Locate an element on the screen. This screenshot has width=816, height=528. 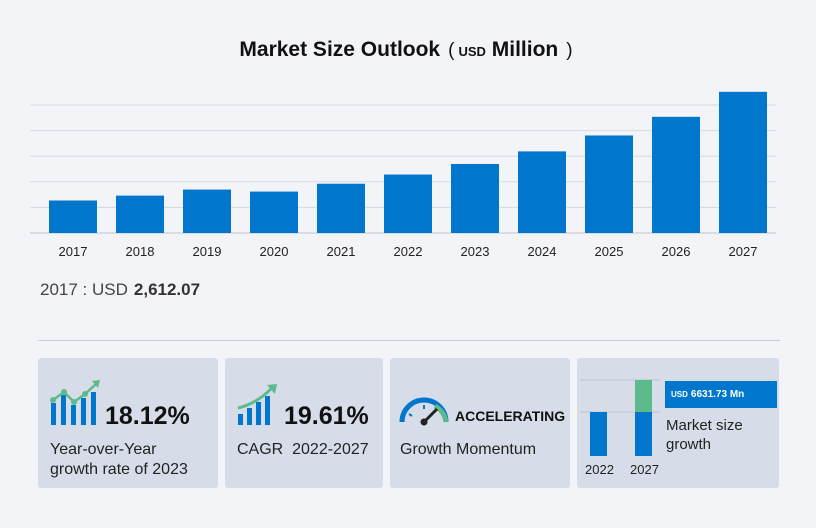
tick-label-2026: 2026 is located at coordinates (676, 251).